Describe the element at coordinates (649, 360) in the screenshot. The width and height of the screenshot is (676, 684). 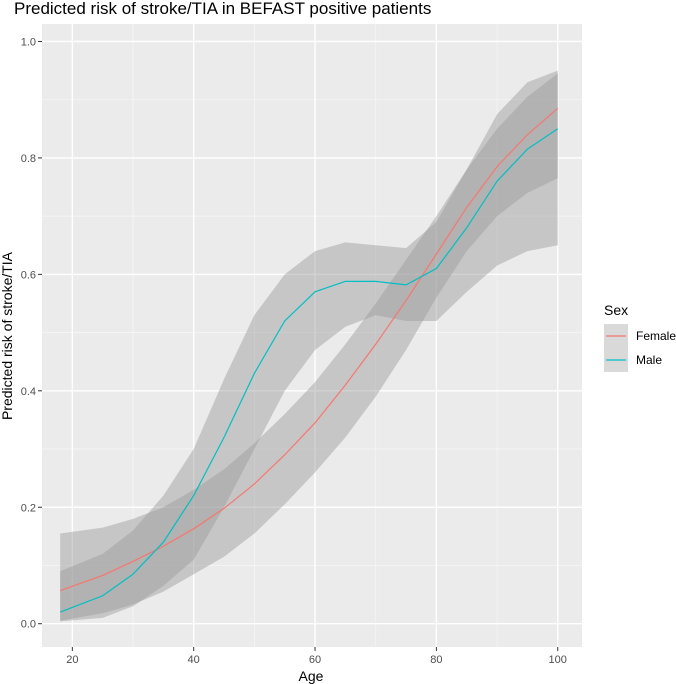
I see `legend-label: Male` at that location.